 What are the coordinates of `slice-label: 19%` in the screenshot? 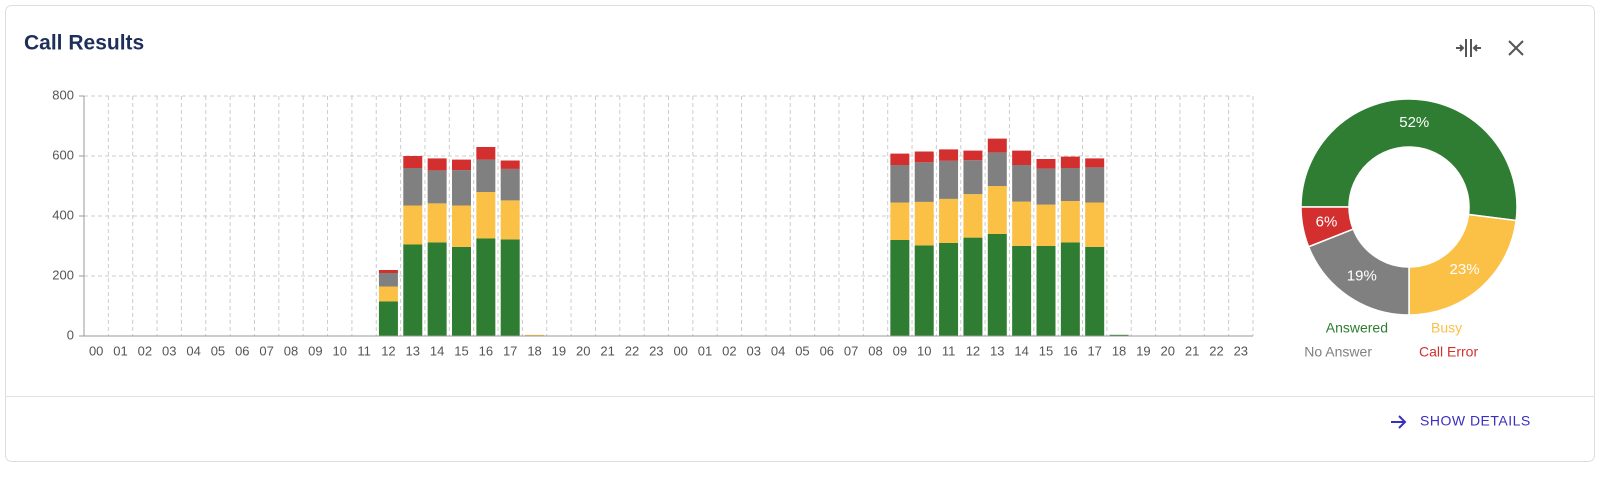 It's located at (1362, 275).